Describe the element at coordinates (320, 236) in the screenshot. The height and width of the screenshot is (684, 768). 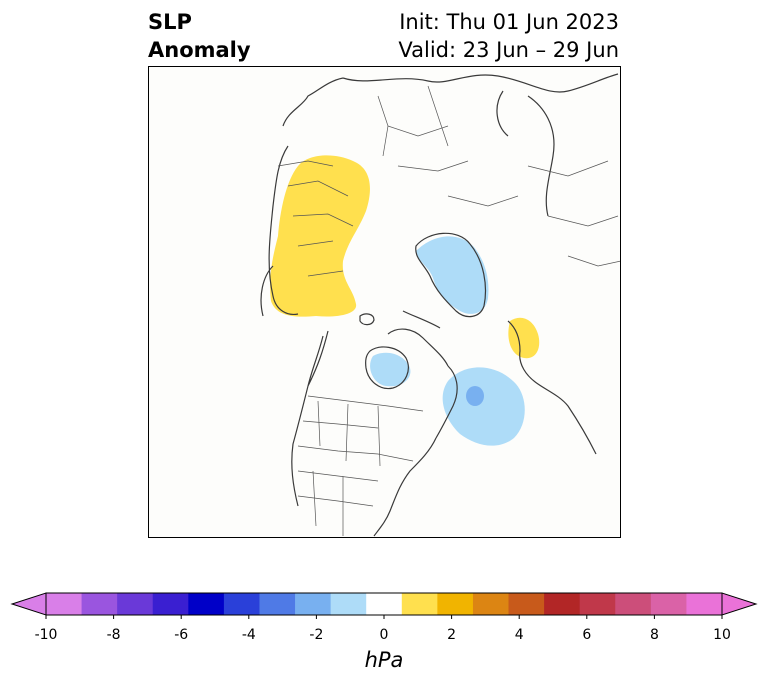
I see `positive-anomaly-europe` at that location.